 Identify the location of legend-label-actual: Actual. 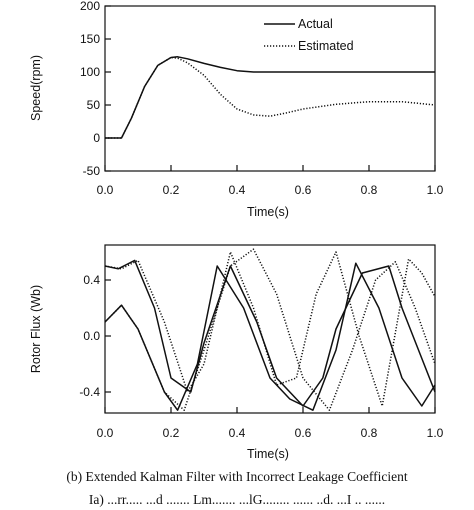
(315, 24).